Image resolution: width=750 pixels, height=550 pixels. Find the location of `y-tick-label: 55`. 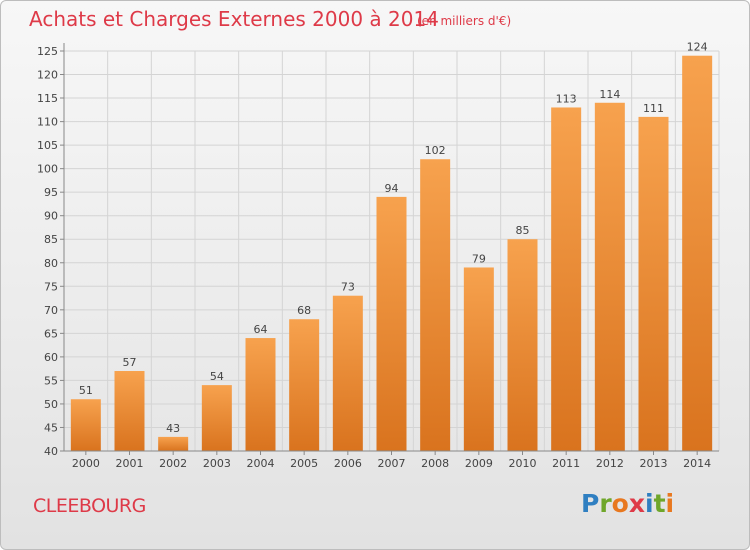

y-tick-label: 55 is located at coordinates (51, 380).